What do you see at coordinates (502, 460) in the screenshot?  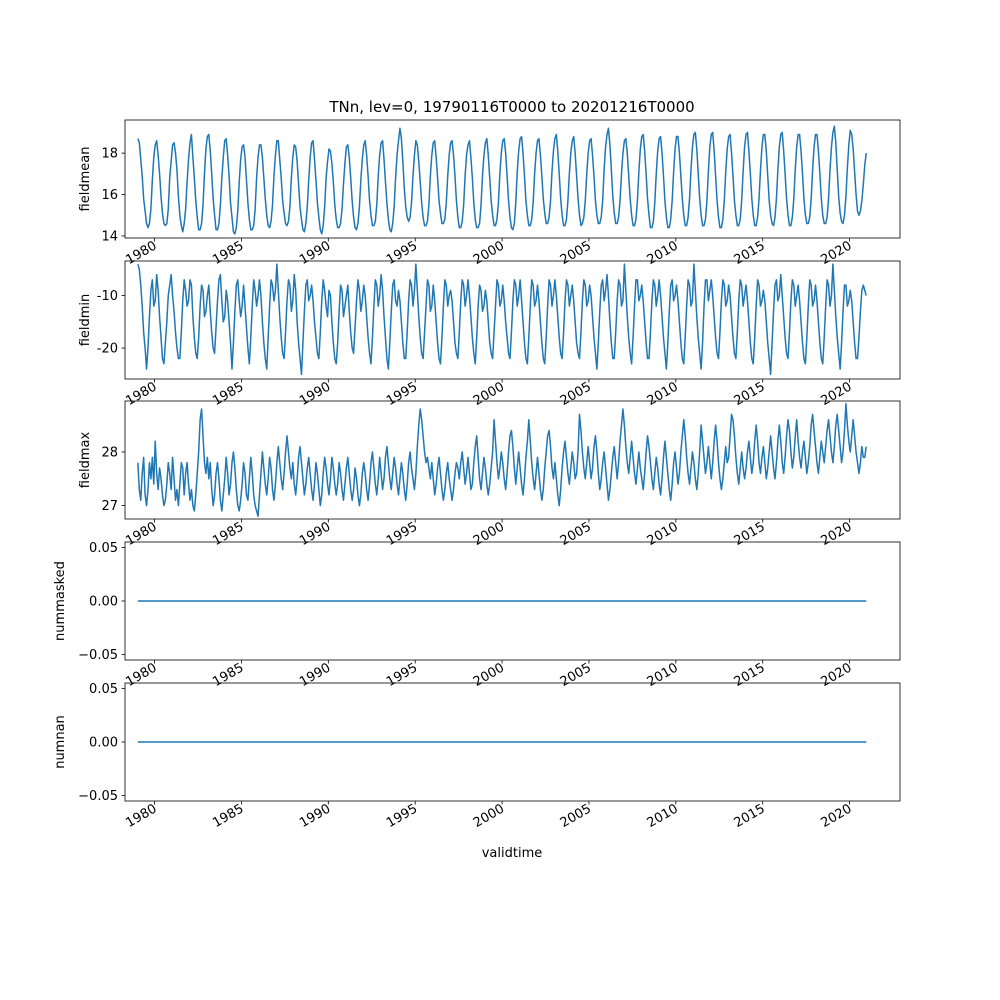 I see `series-line-fieldmax` at bounding box center [502, 460].